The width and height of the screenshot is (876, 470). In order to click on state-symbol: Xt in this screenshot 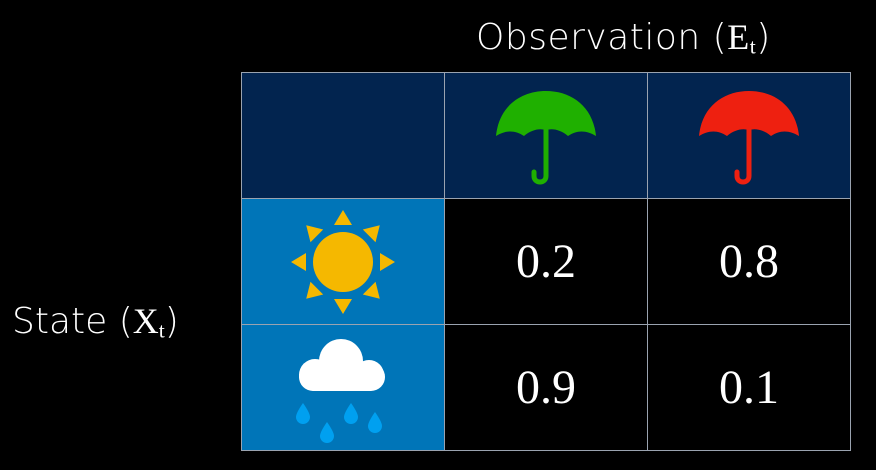, I will do `click(148, 322)`.